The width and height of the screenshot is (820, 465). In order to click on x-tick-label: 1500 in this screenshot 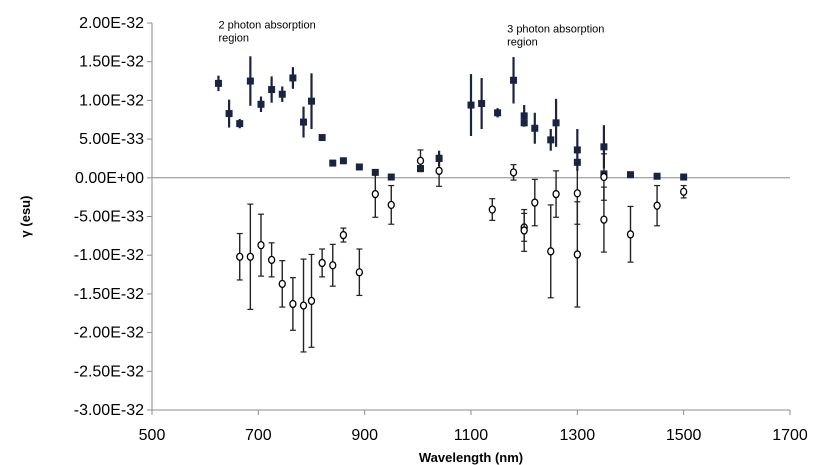, I will do `click(684, 435)`.